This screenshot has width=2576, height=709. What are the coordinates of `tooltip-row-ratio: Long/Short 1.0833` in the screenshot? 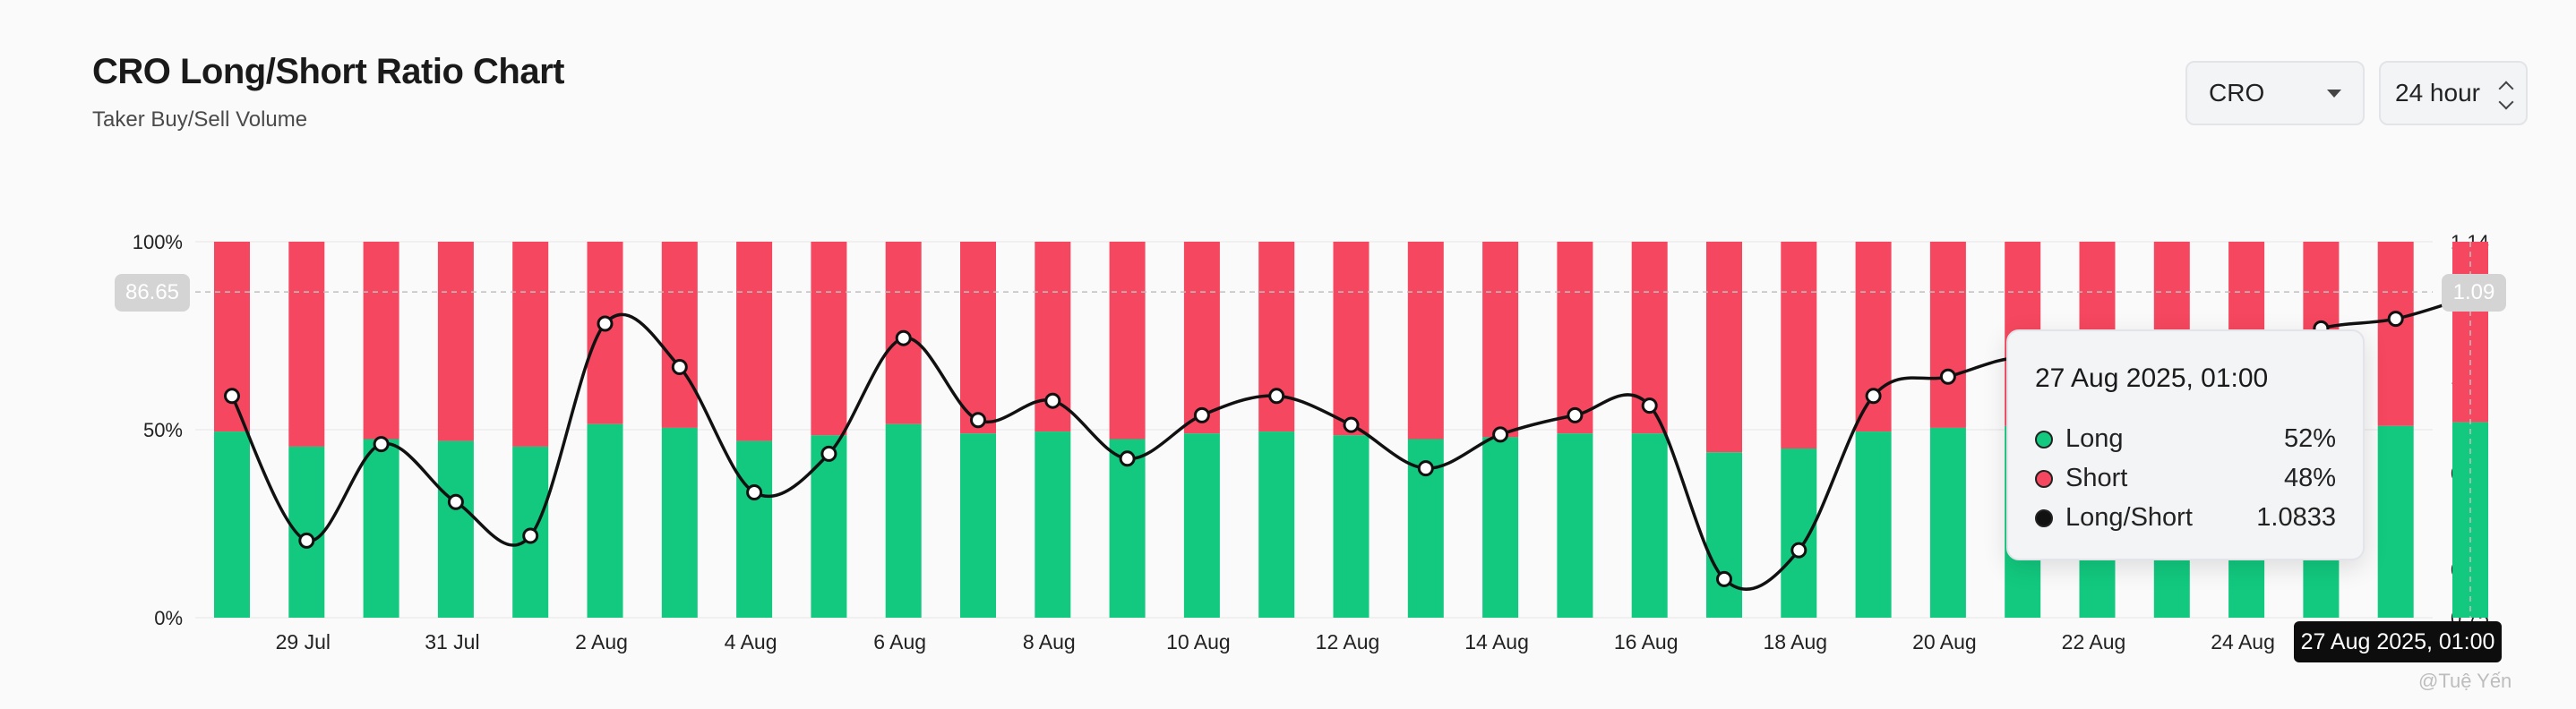 It's located at (2185, 518).